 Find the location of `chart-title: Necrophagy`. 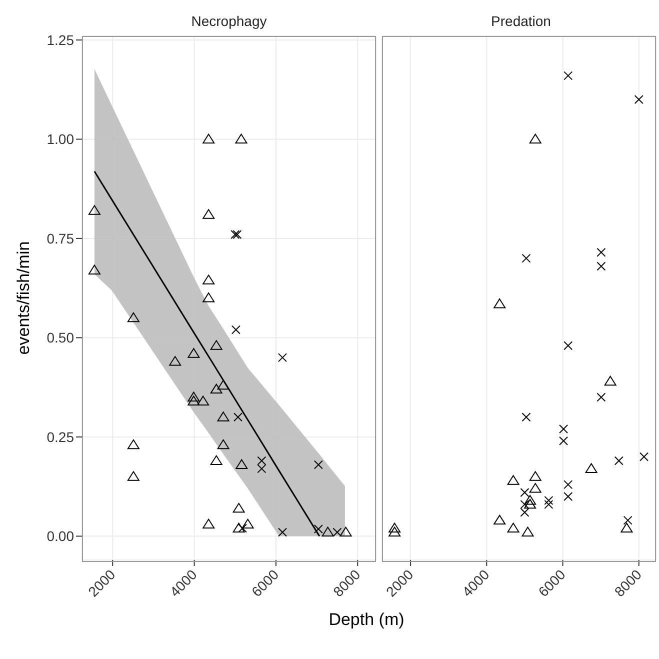

chart-title: Necrophagy is located at coordinates (229, 21).